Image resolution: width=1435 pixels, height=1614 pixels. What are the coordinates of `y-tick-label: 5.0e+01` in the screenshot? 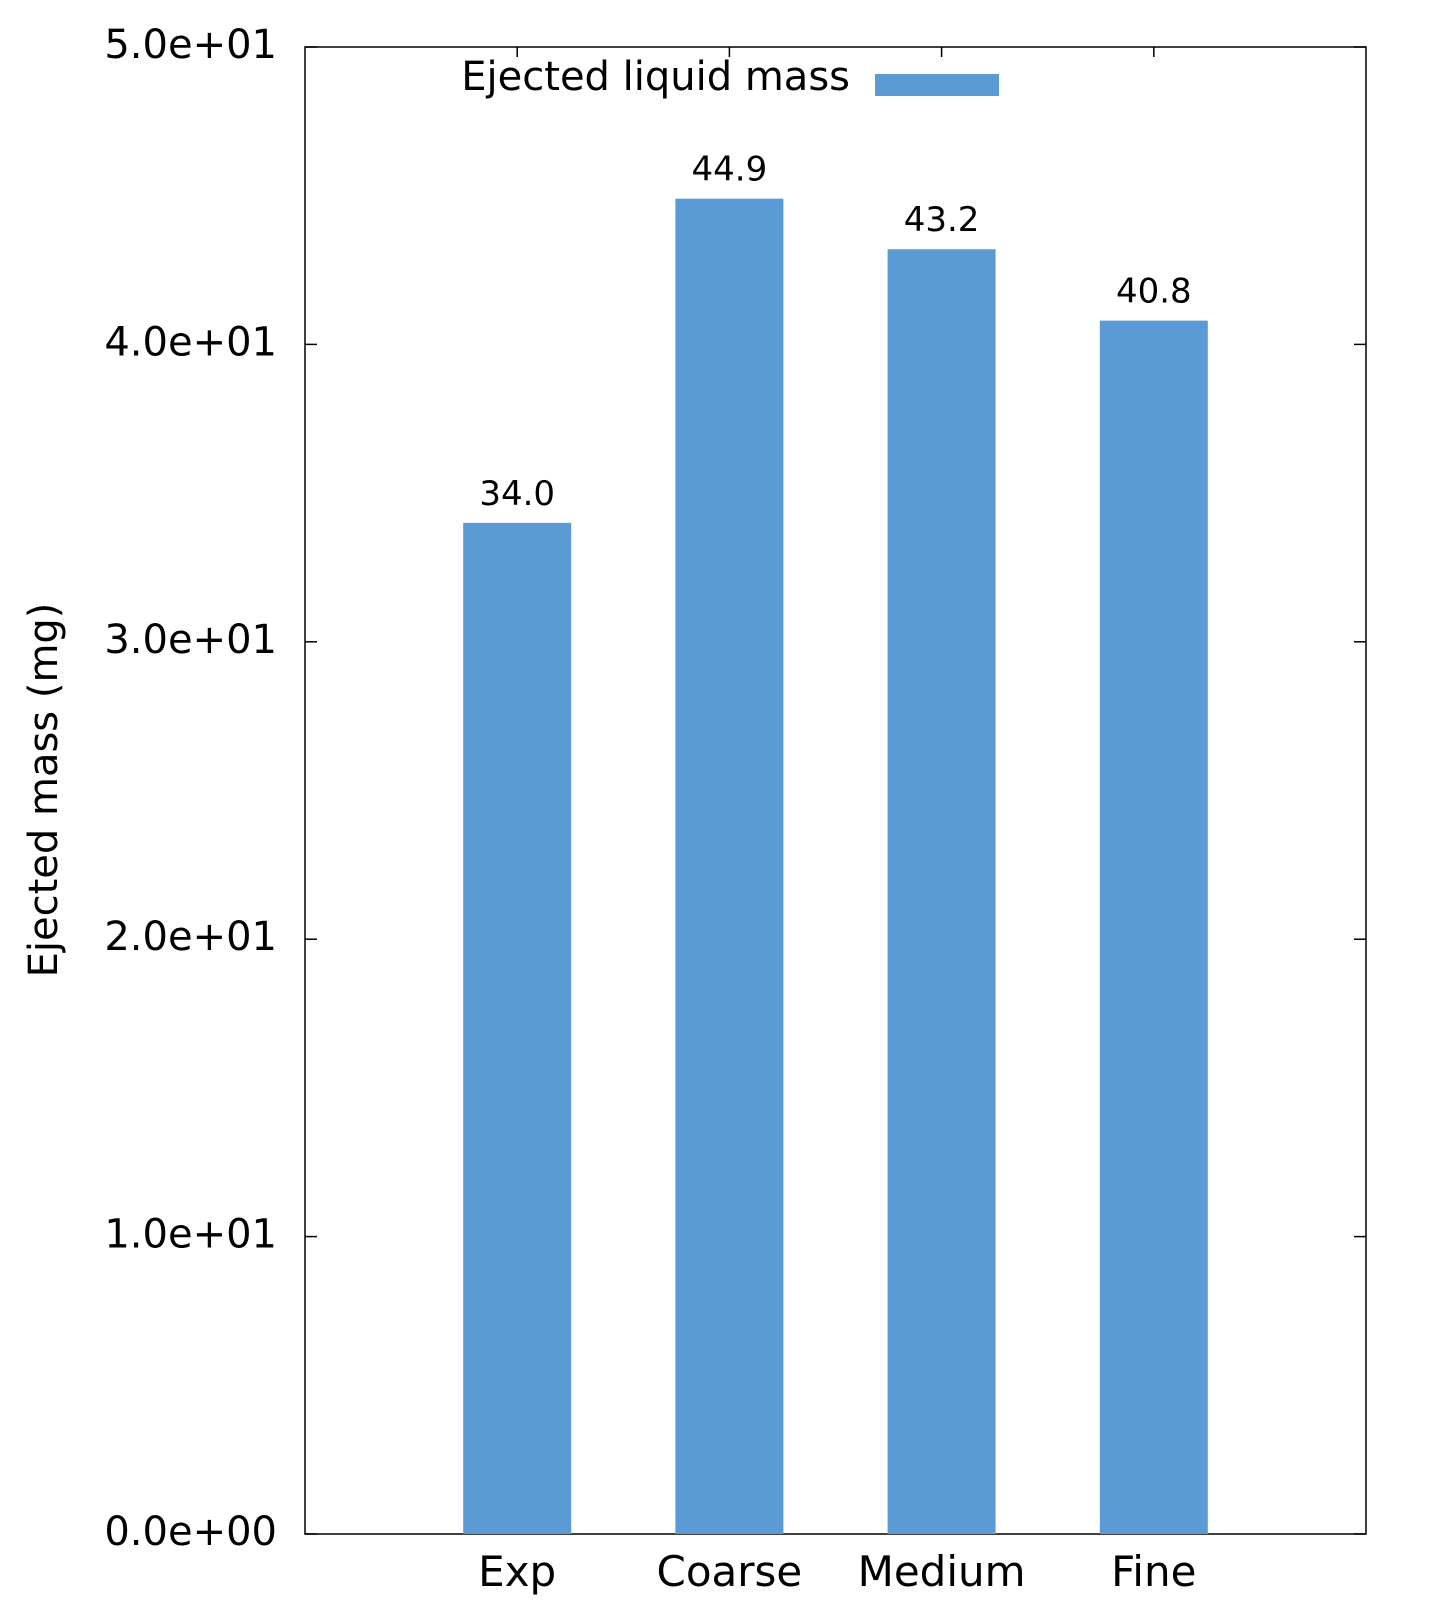 It's located at (190, 45).